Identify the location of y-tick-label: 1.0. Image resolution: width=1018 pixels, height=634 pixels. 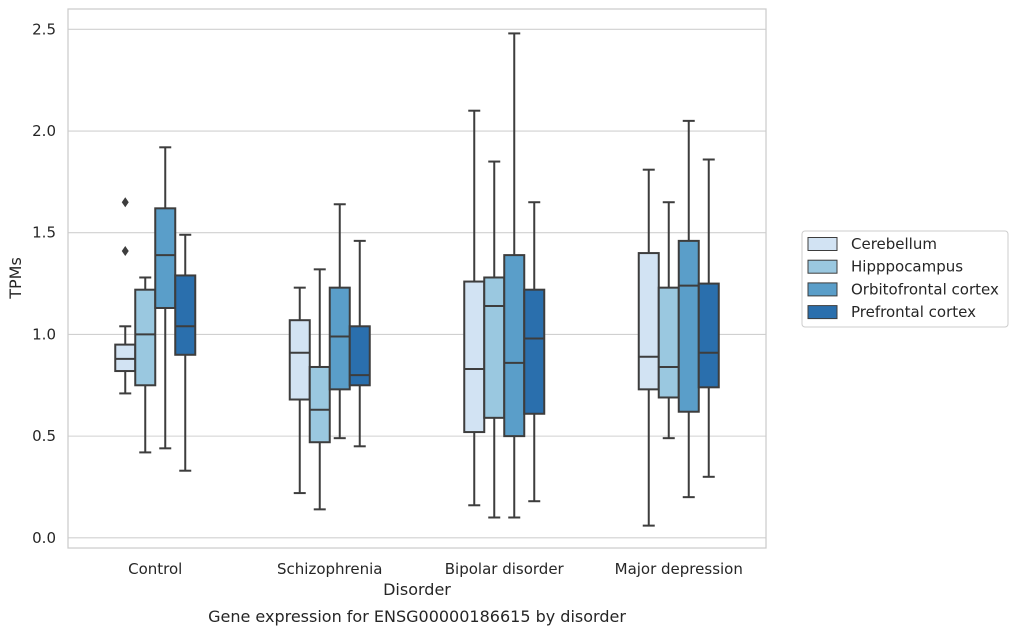
(44, 334).